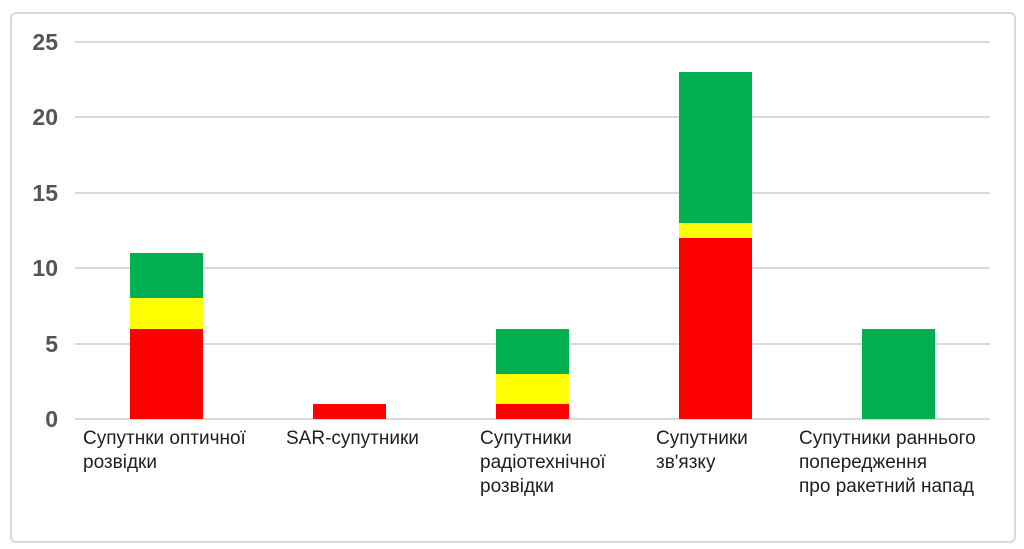 This screenshot has width=1024, height=549. I want to click on y-tick-label-25: 25, so click(45, 42).